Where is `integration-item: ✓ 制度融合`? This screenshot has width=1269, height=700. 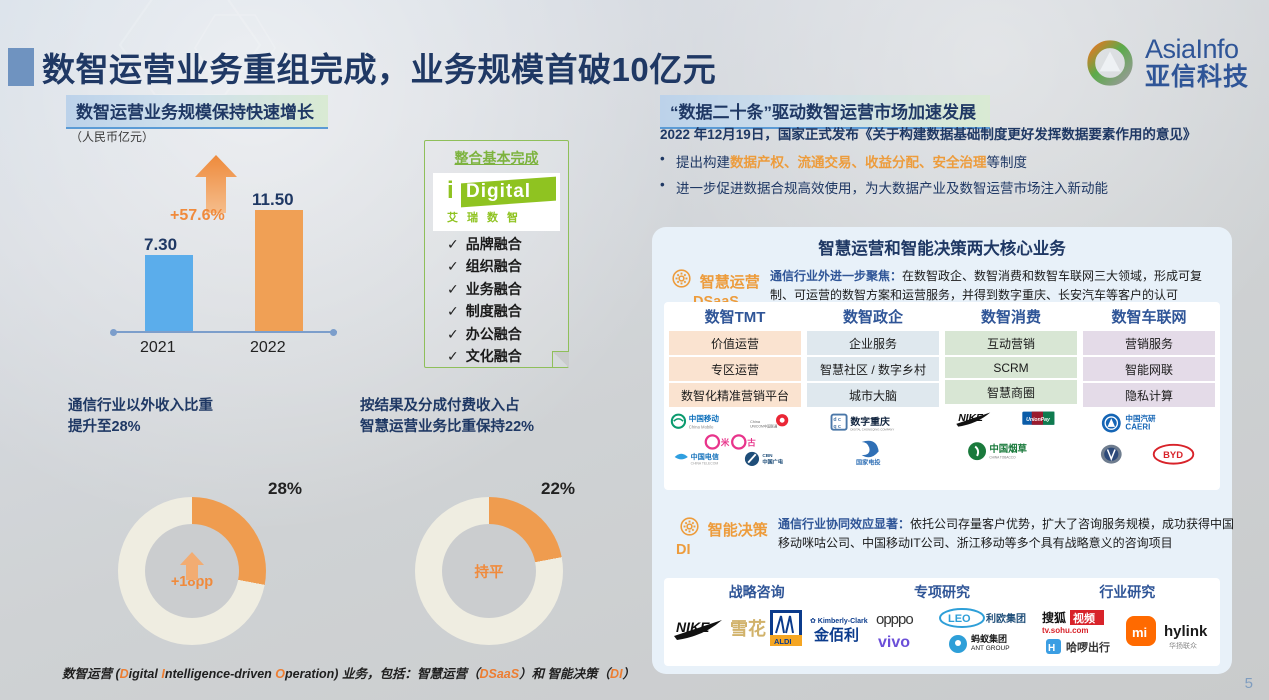
integration-item: ✓ 制度融合 is located at coordinates (507, 311).